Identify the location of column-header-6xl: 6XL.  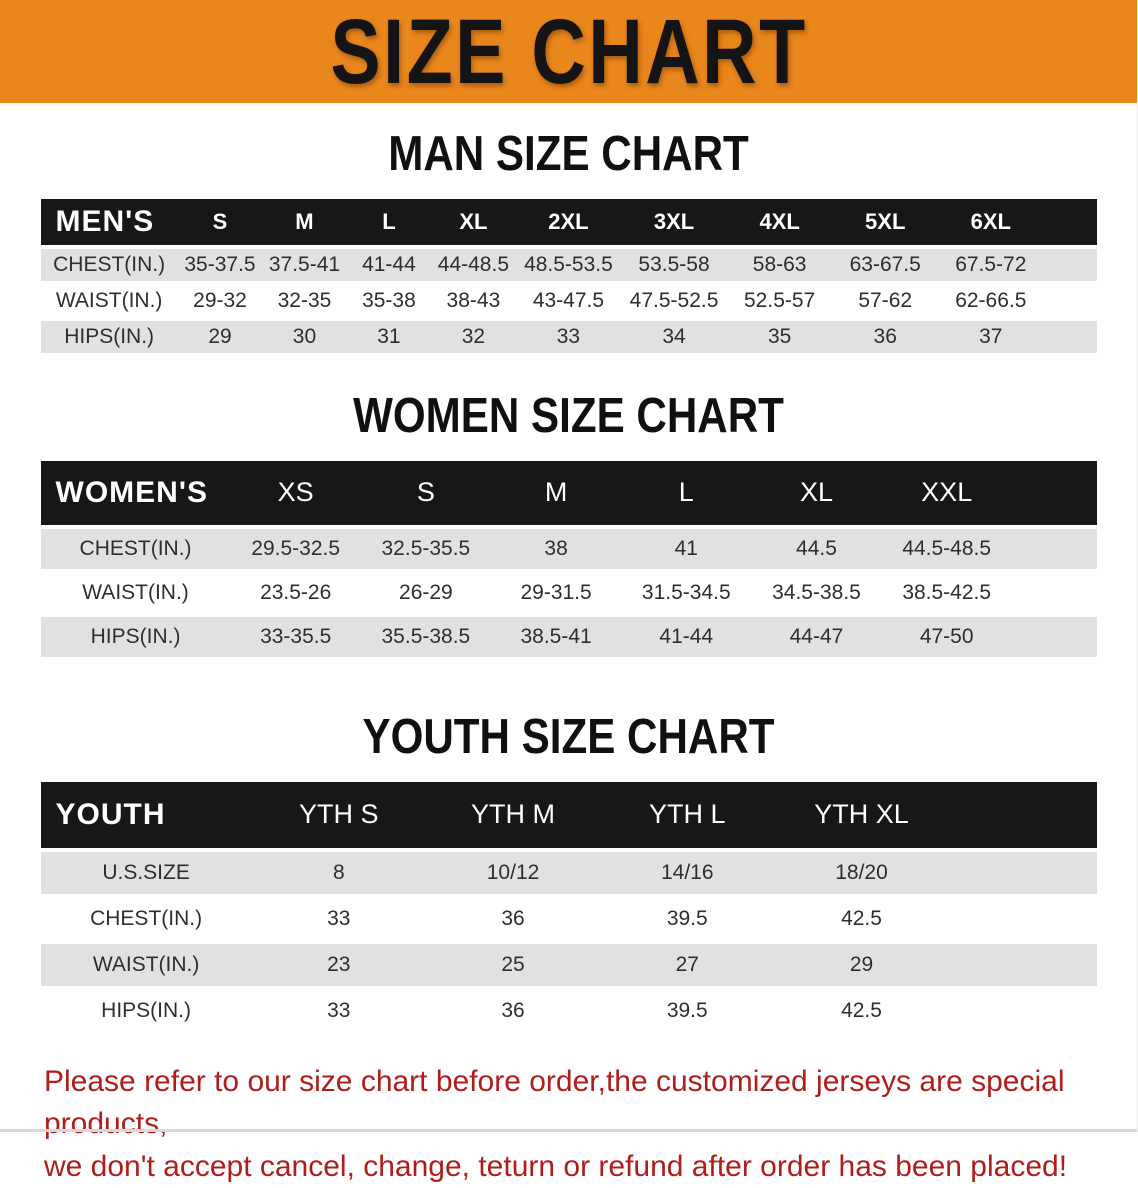
(991, 221).